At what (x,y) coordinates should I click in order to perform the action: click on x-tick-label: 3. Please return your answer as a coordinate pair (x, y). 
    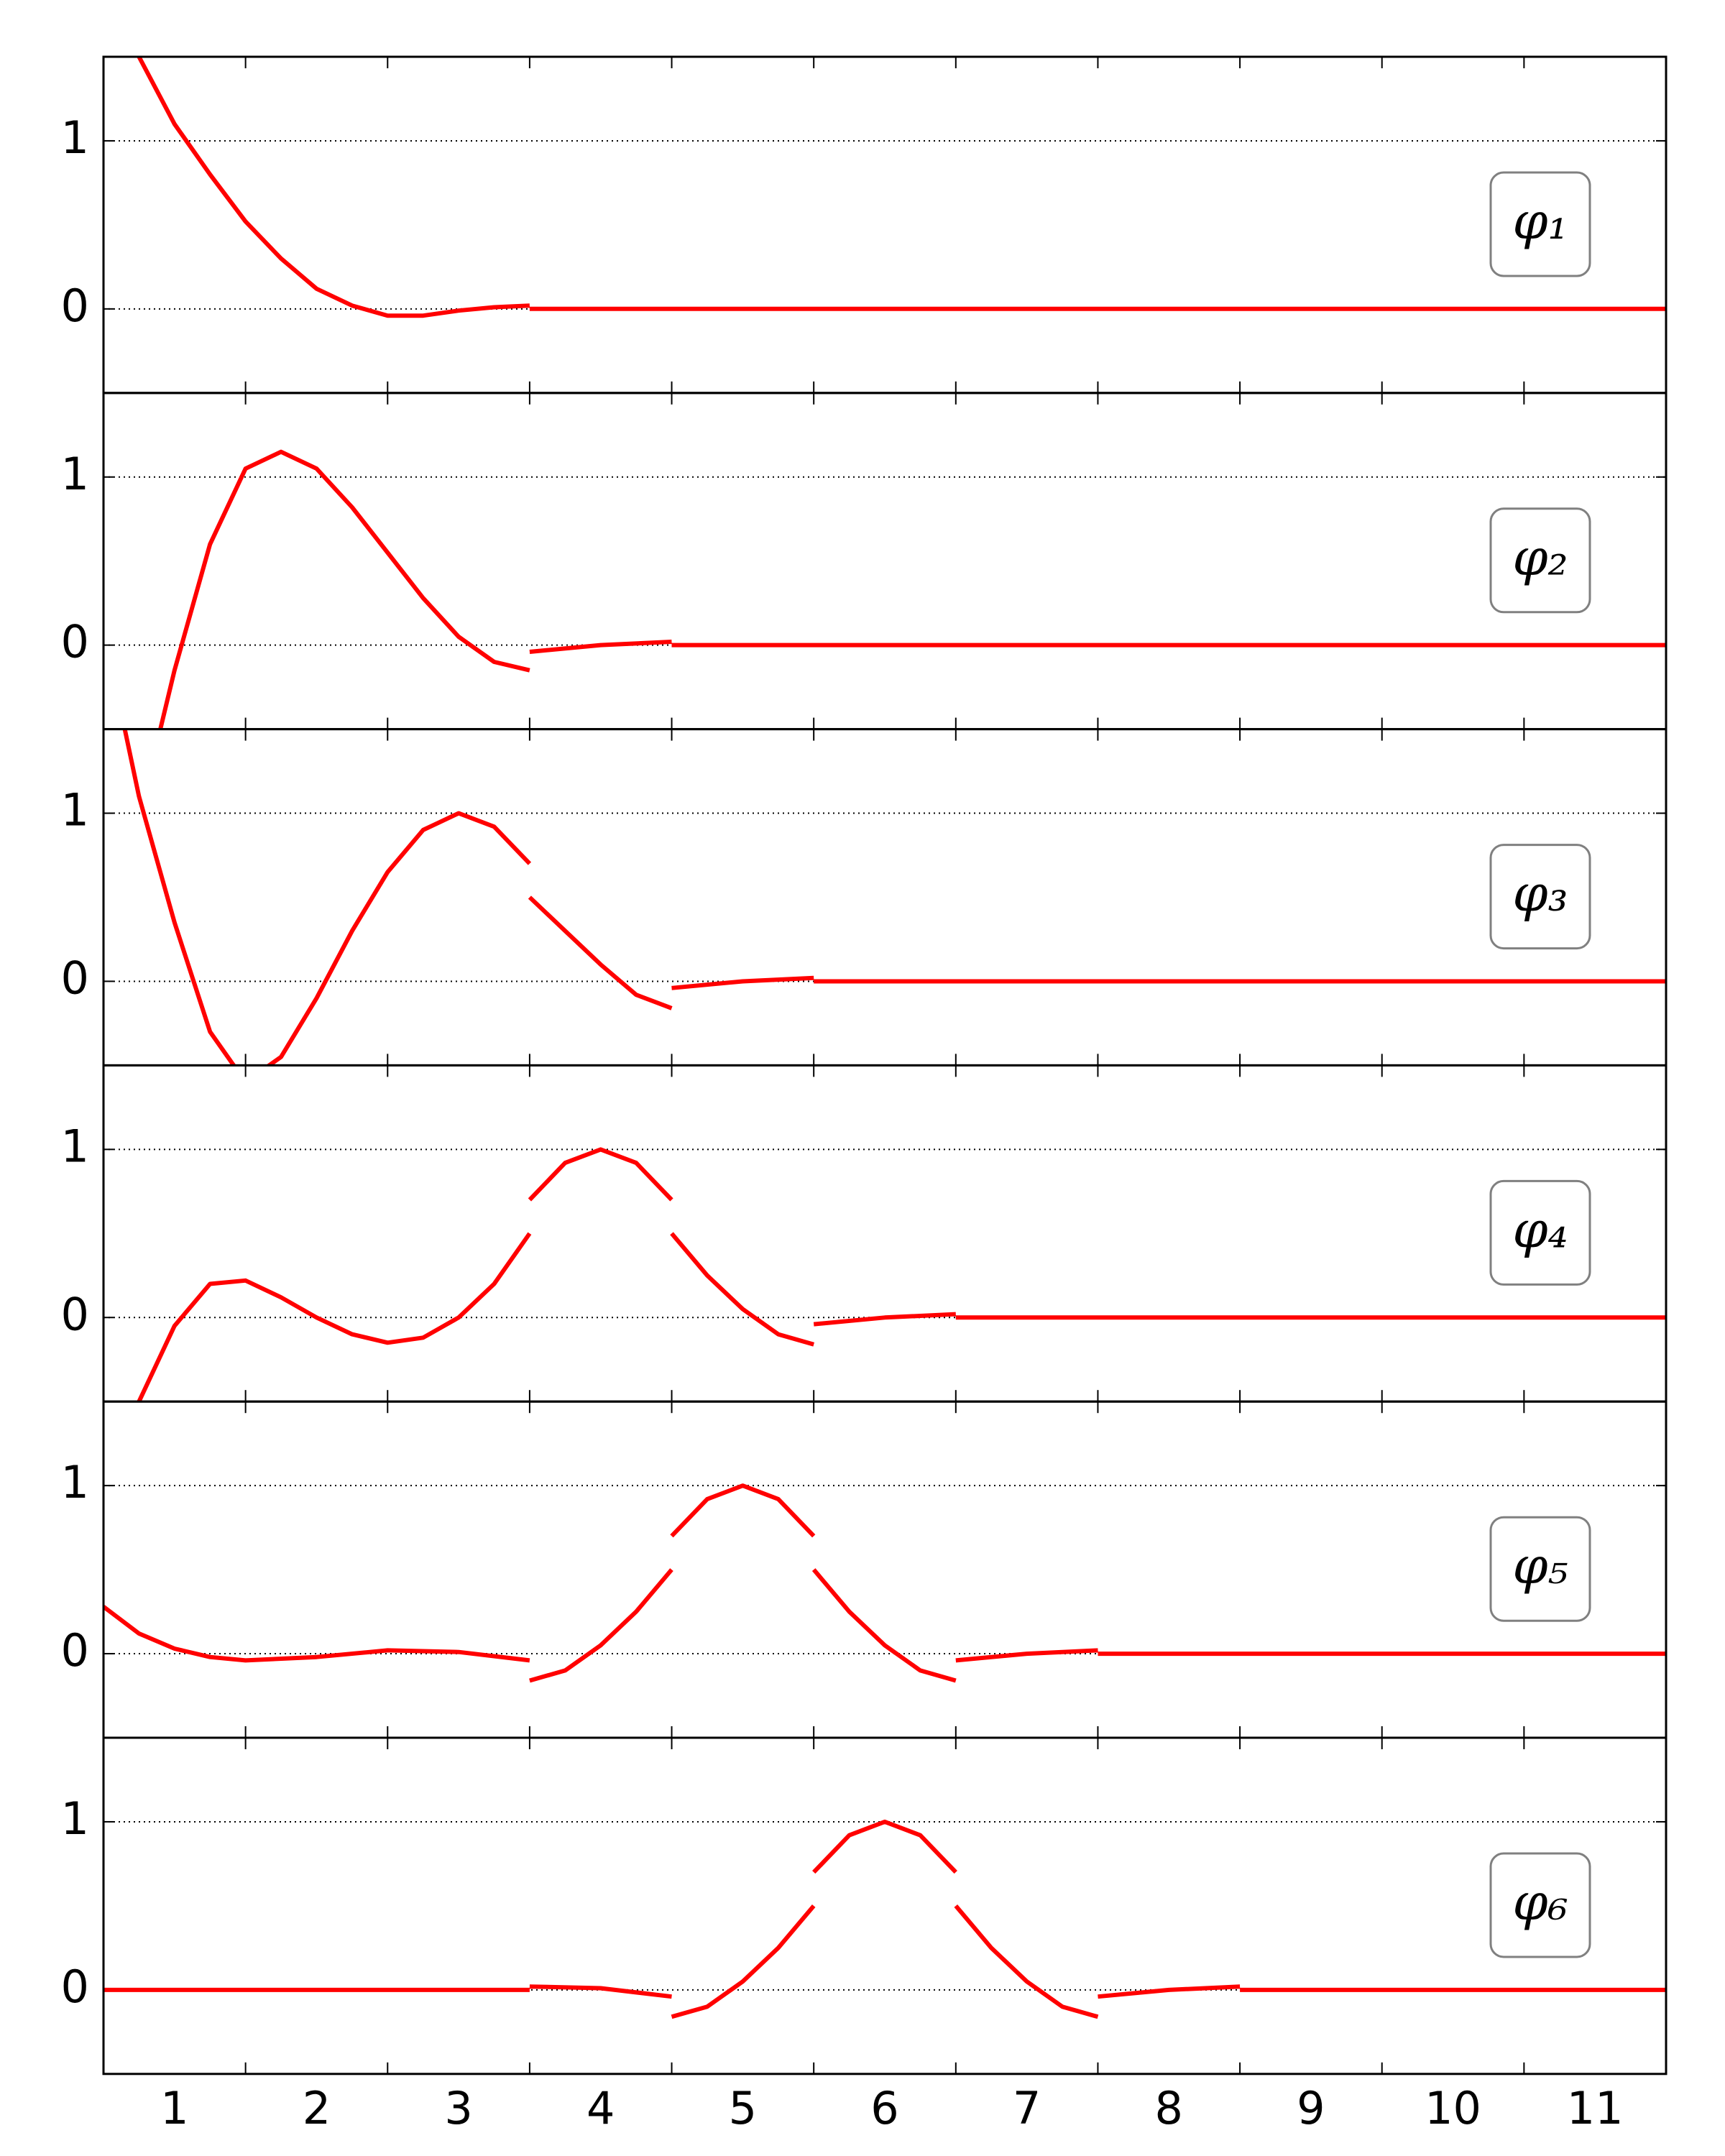
    Looking at the image, I should click on (458, 2108).